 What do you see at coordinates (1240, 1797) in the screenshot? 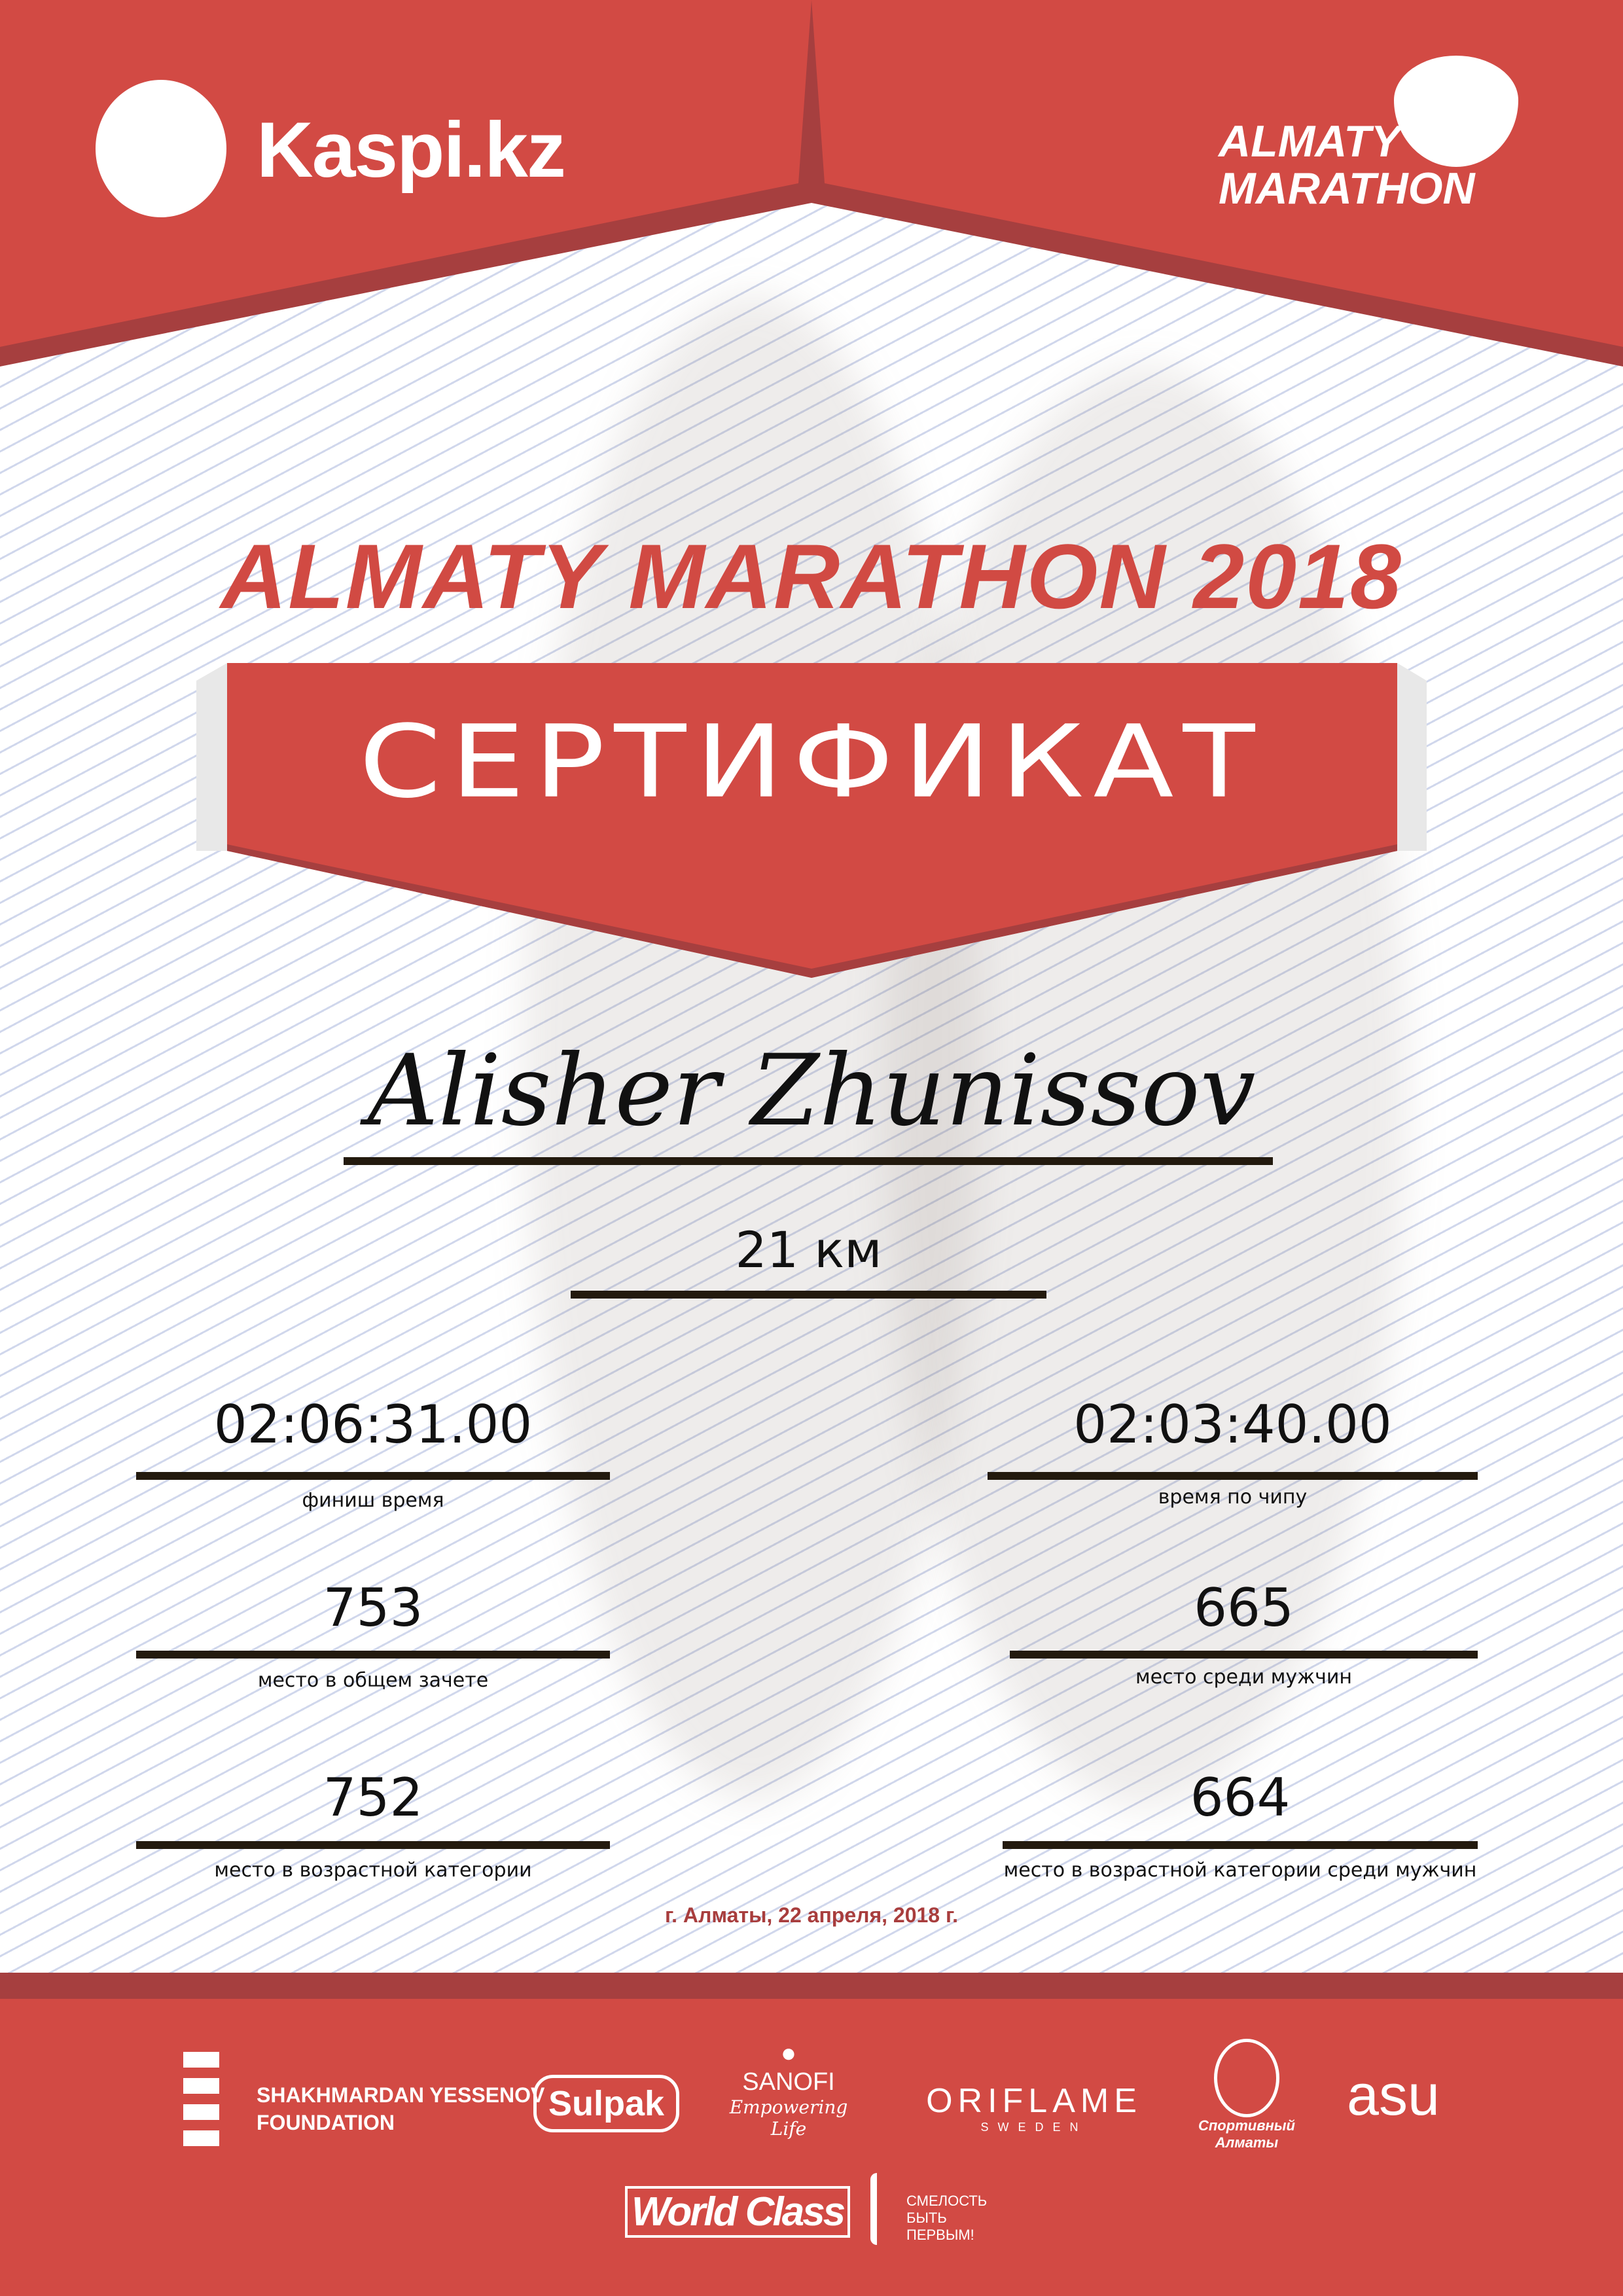
I see `age-men-place-value: 664` at bounding box center [1240, 1797].